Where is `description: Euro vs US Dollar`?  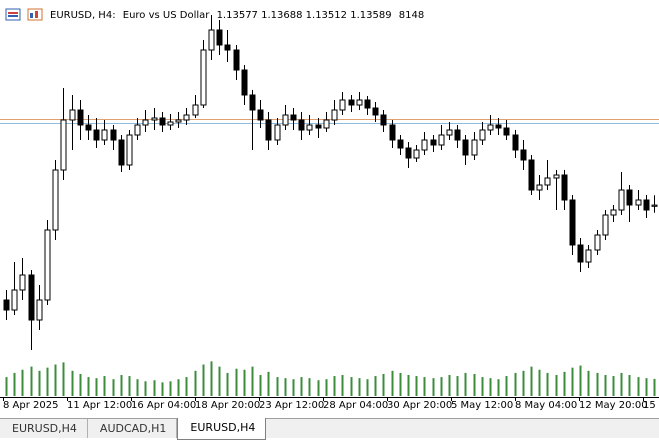
description: Euro vs US Dollar is located at coordinates (167, 15).